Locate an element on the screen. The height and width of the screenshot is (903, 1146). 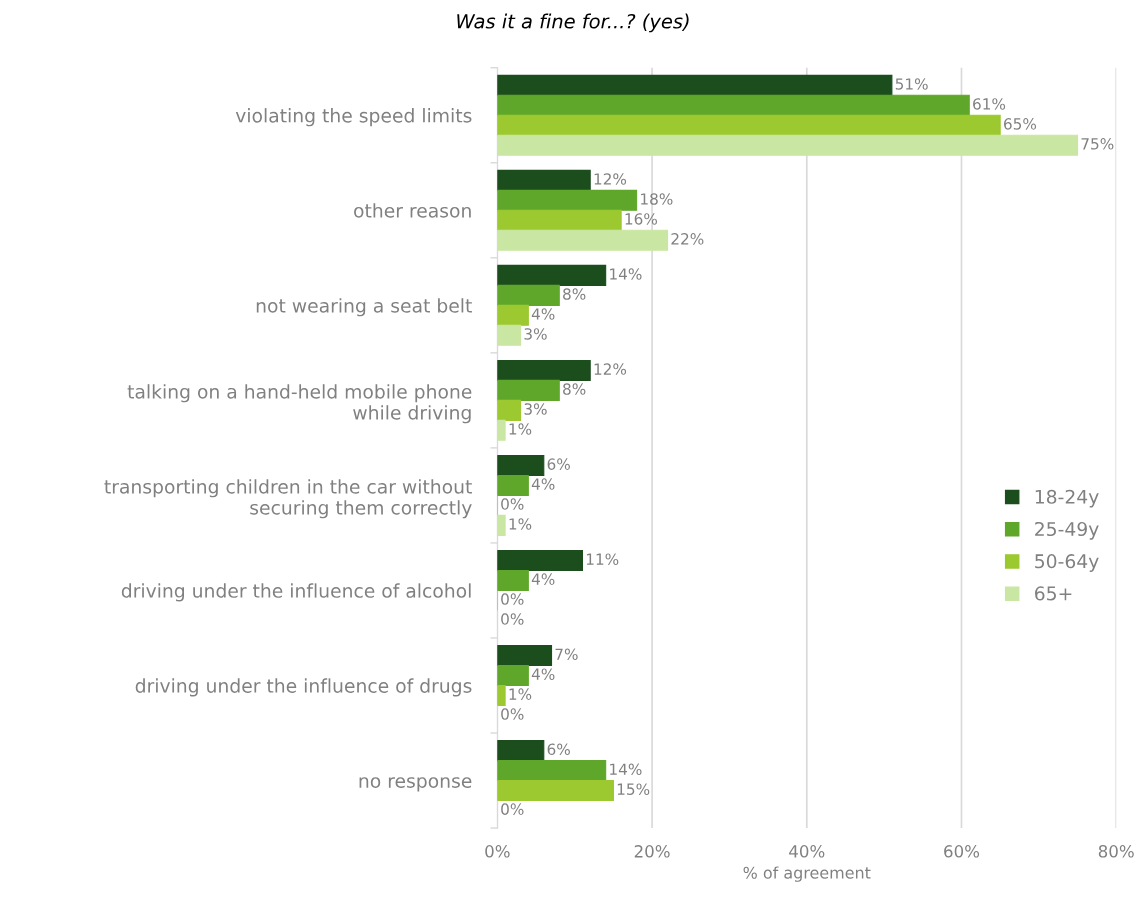
x-axis-title: % of agreement is located at coordinates (807, 874).